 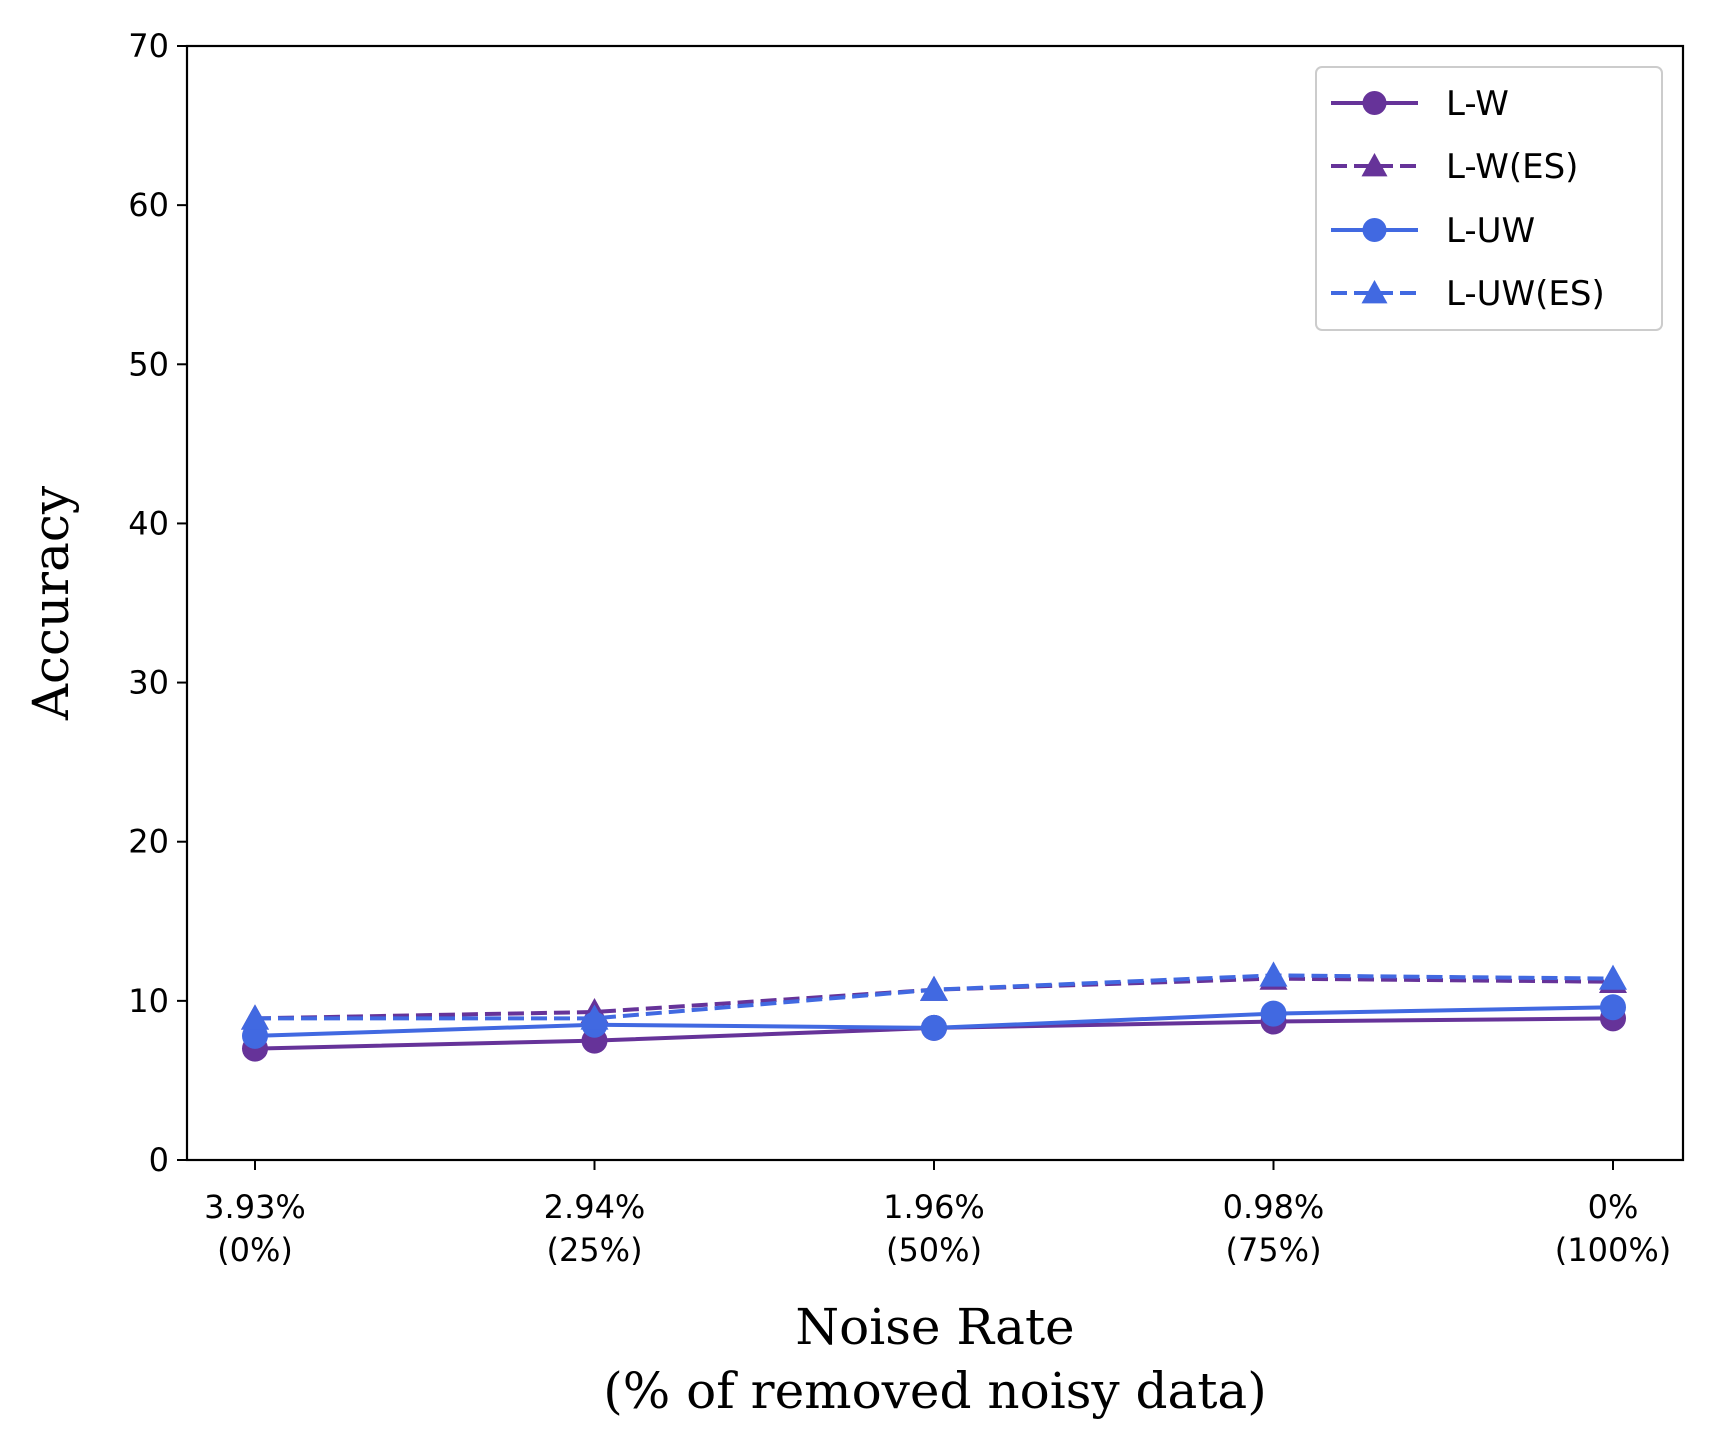 I want to click on series-layer, so click(x=934, y=1011).